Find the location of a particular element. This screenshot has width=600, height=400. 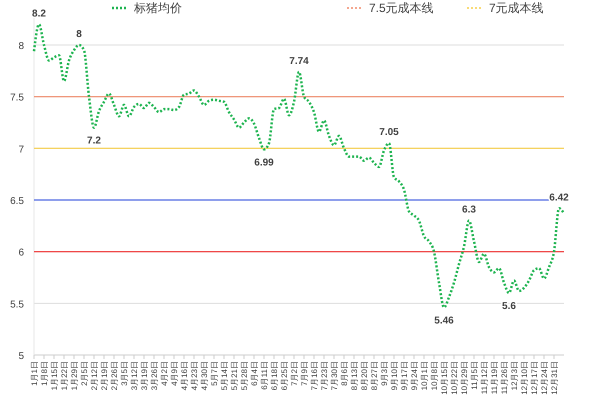

x-tick-label: 10月1日 is located at coordinates (424, 375).